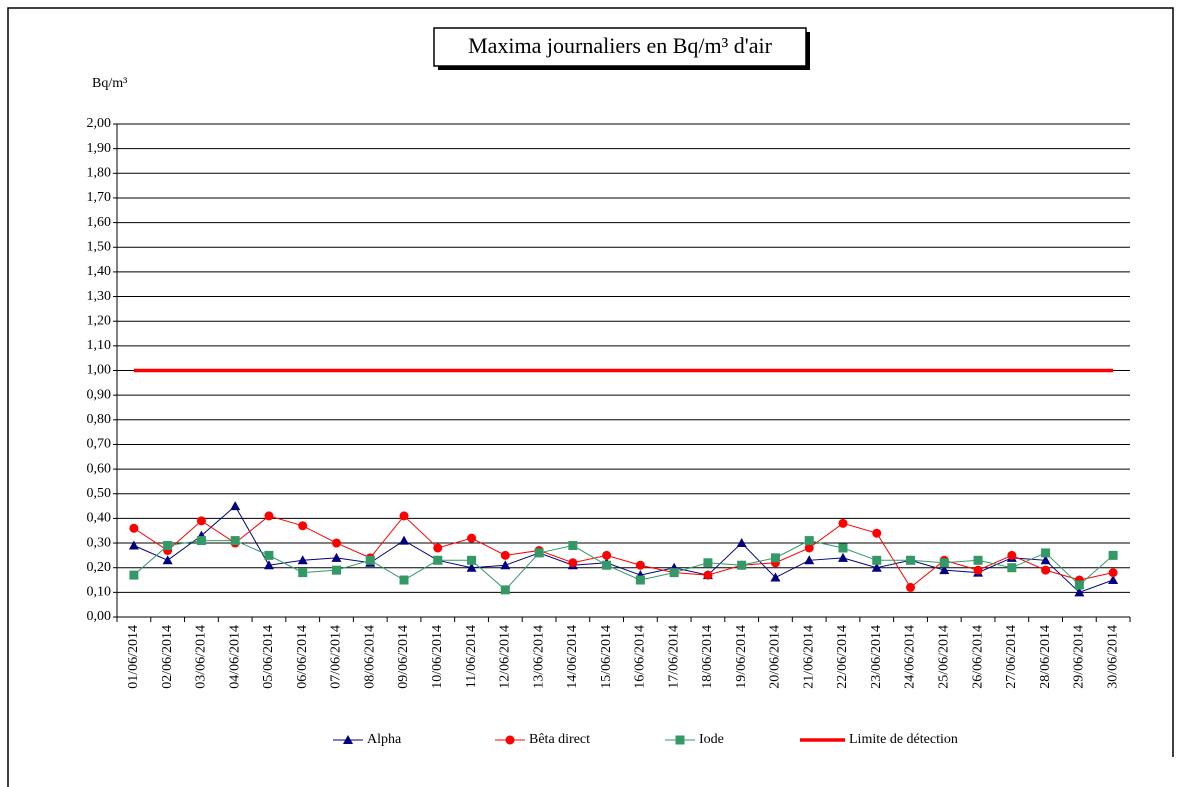 Image resolution: width=1181 pixels, height=787 pixels. I want to click on y-tick-label: 0,50, so click(99, 493).